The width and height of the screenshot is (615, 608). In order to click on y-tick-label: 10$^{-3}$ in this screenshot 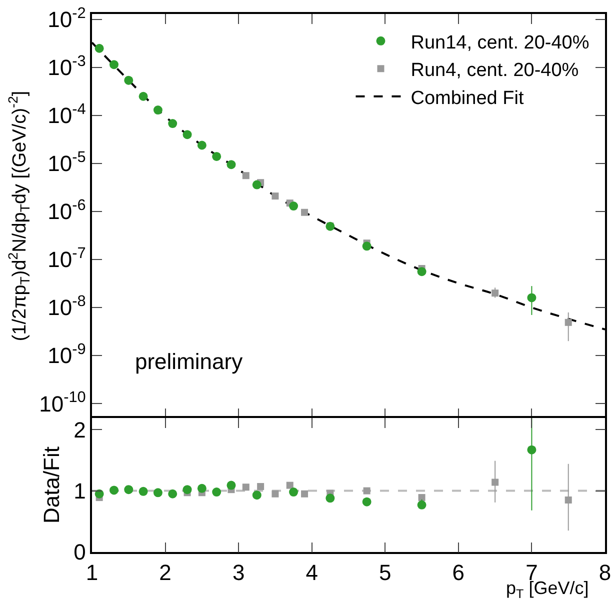, I will do `click(67, 66)`.